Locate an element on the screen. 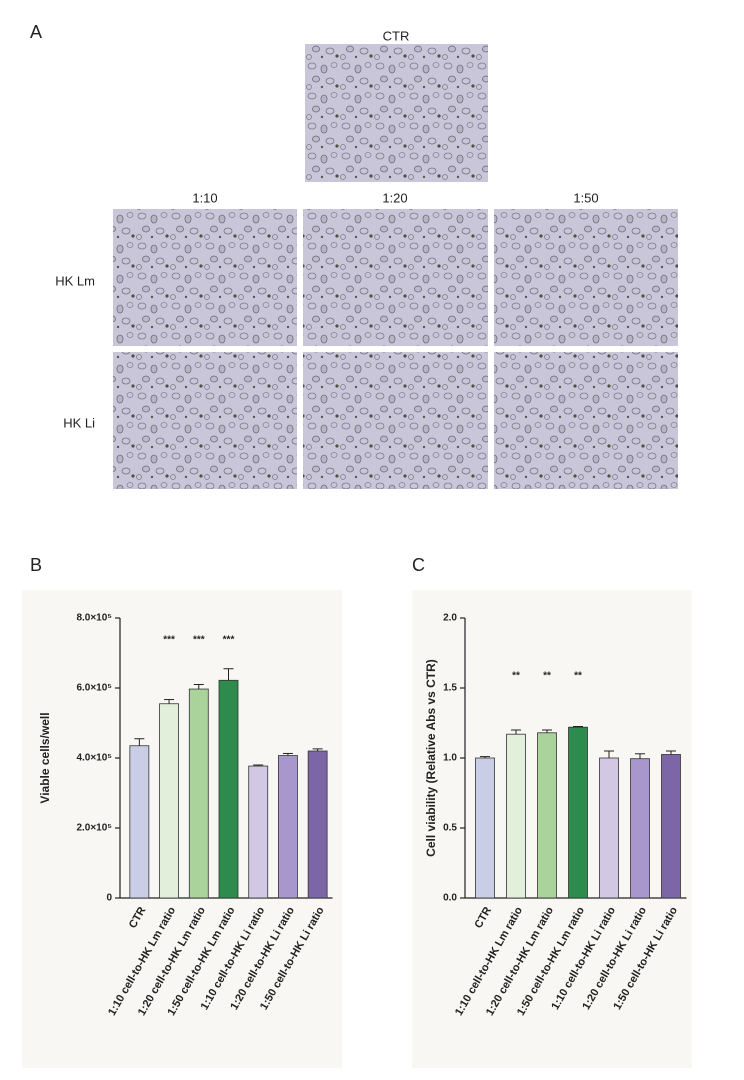 This screenshot has height=1080, width=744. image-label: CTR is located at coordinates (396, 35).